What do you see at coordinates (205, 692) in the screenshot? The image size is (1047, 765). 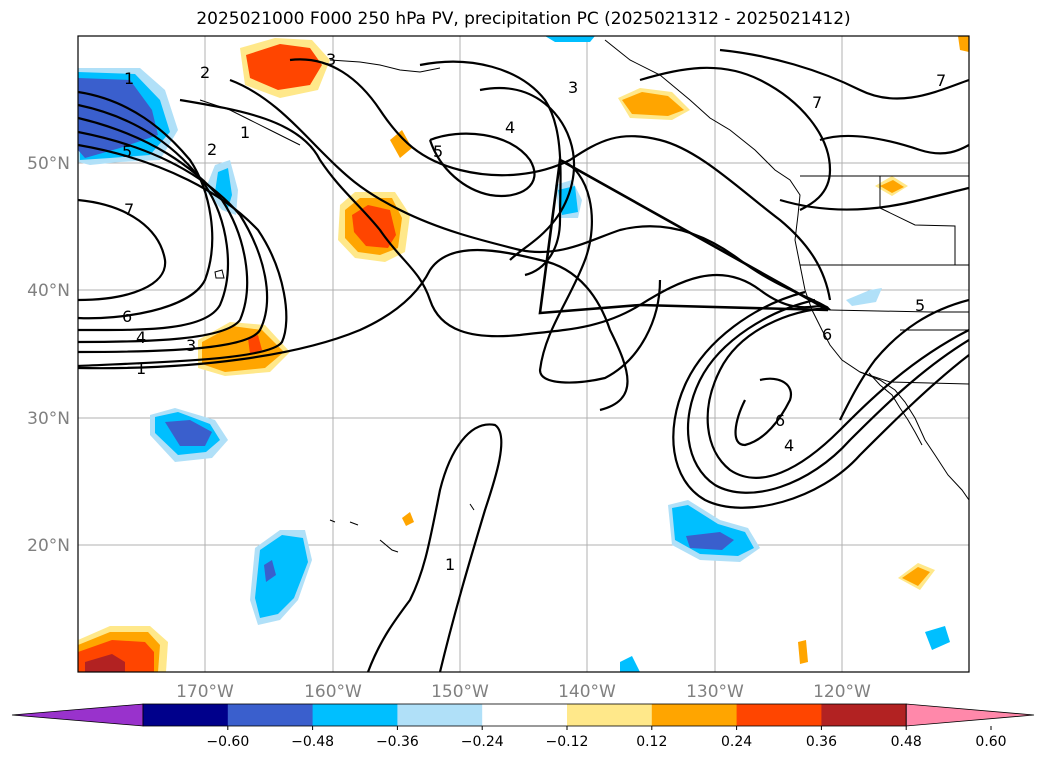 I see `lon-label-170w: 170°W` at bounding box center [205, 692].